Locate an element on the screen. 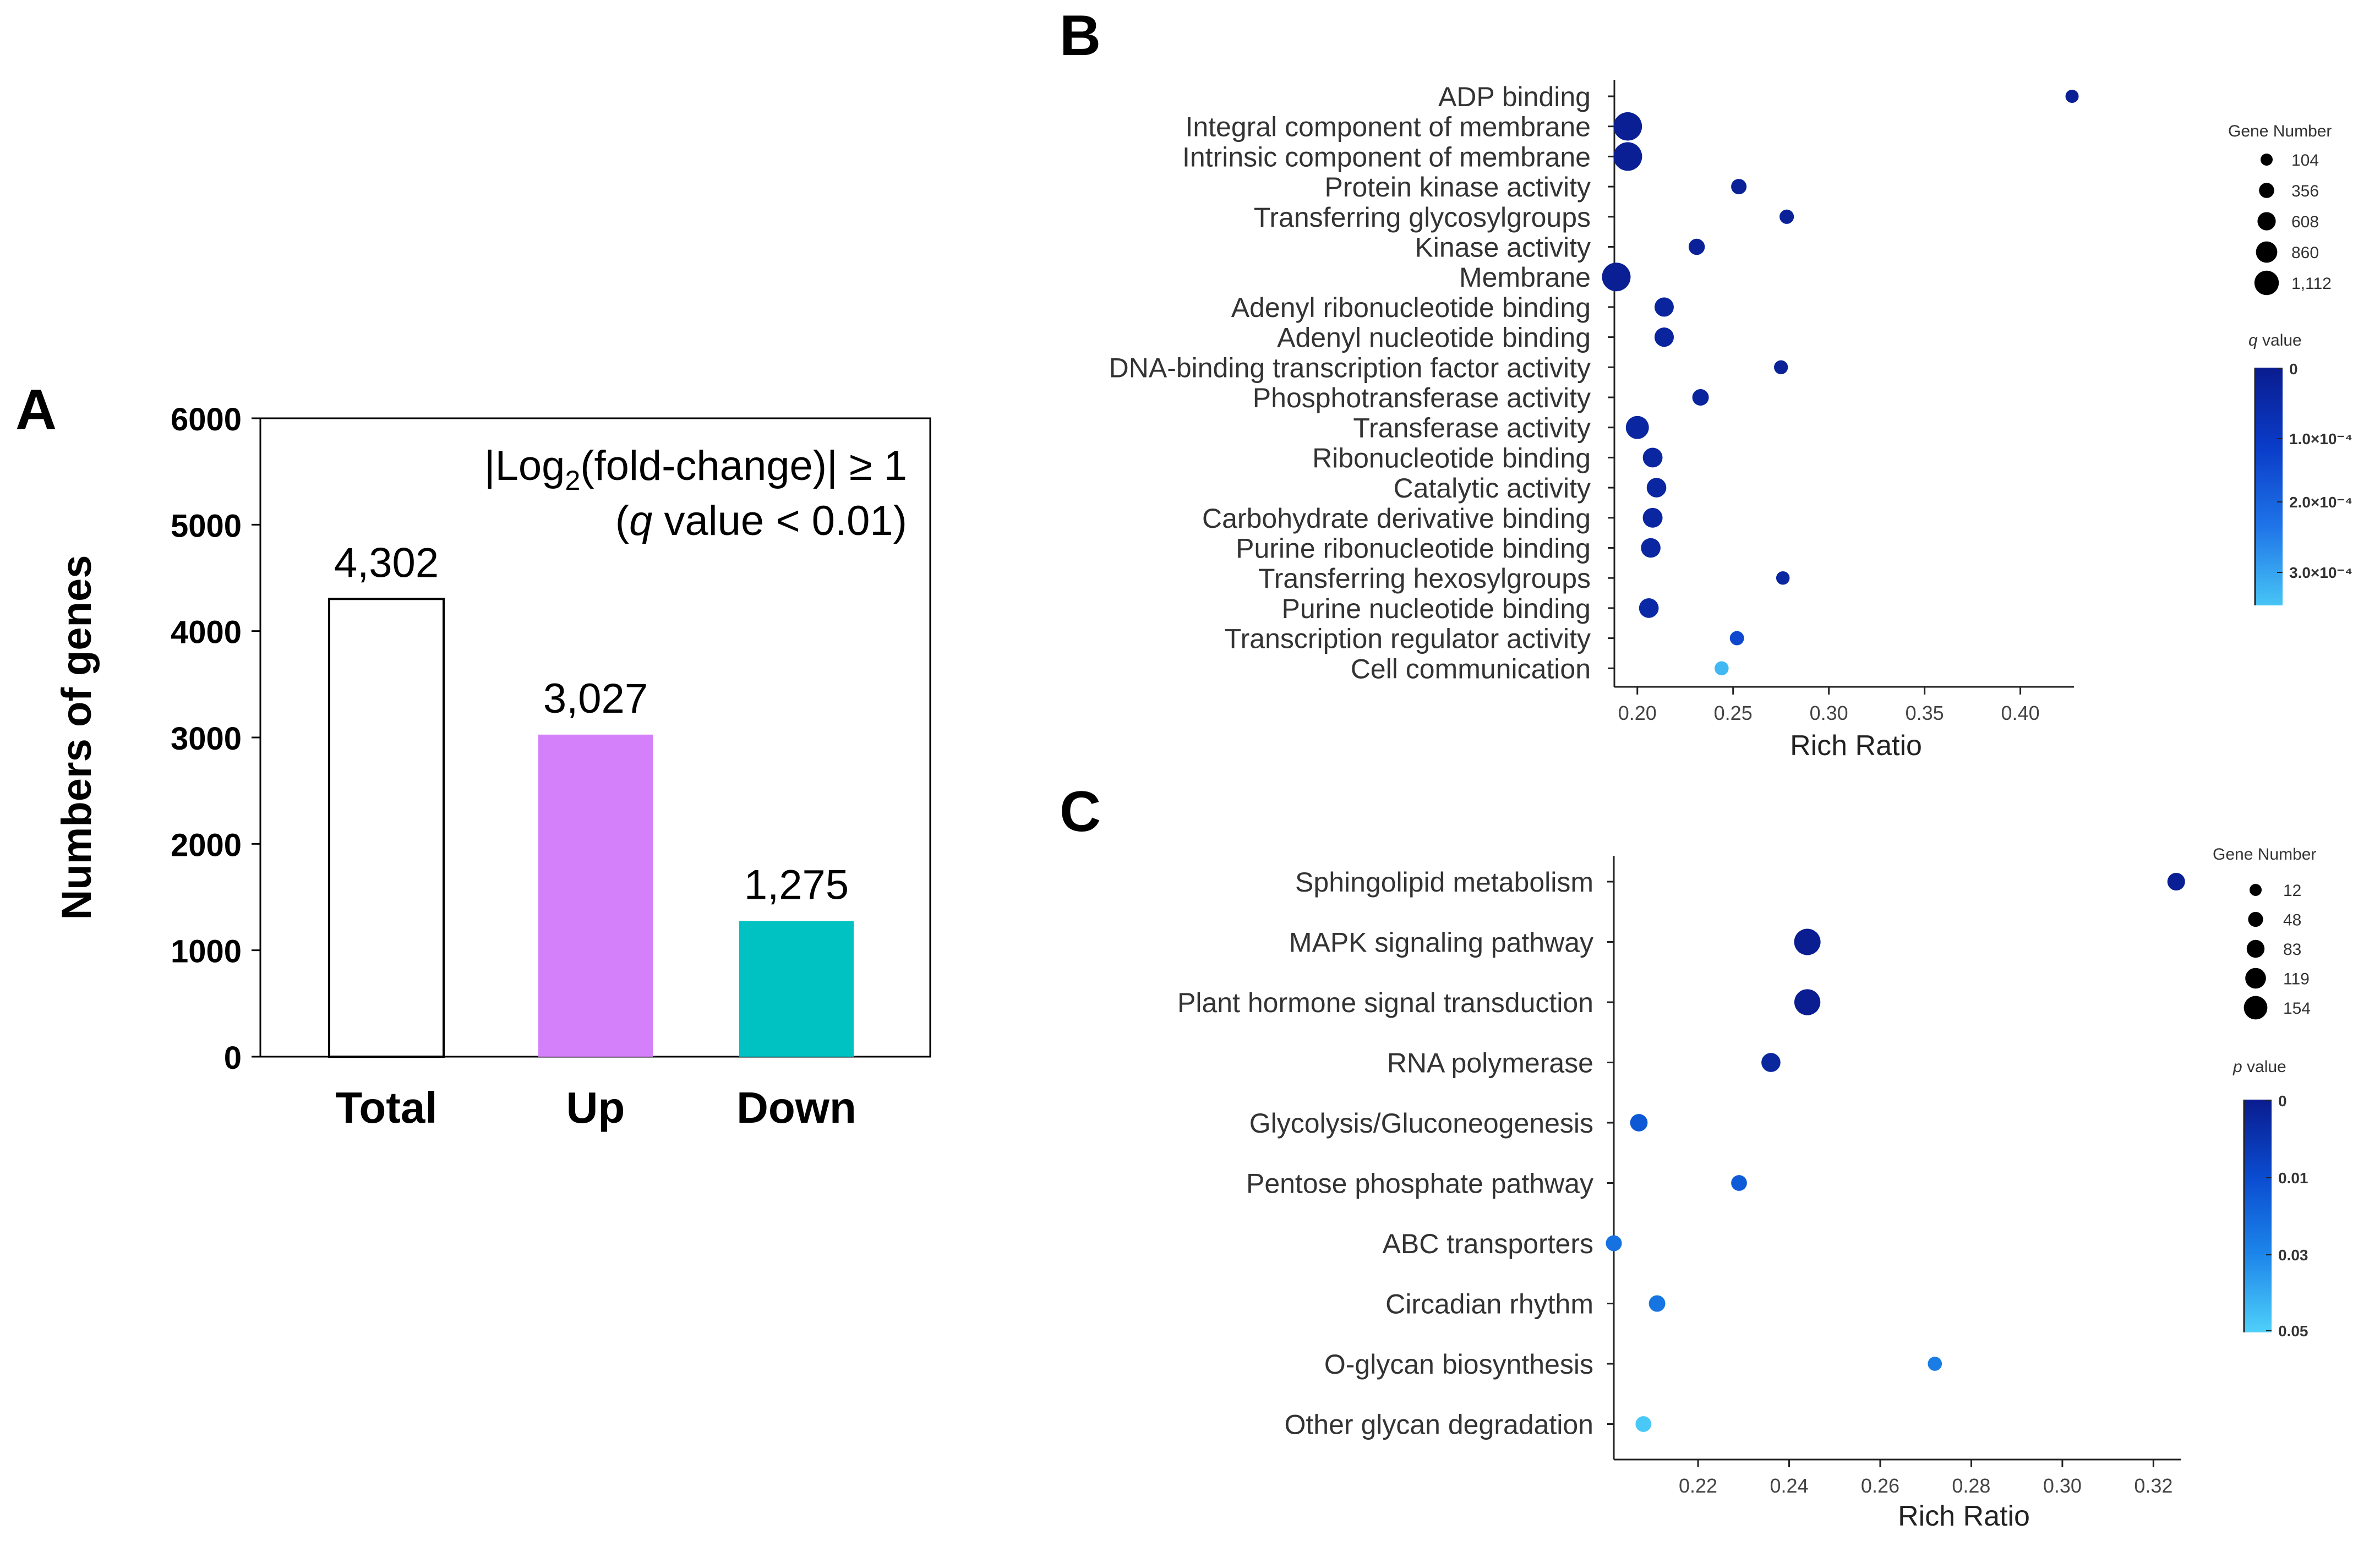 The image size is (2380, 1541). term-label: Transferase activity is located at coordinates (1472, 428).